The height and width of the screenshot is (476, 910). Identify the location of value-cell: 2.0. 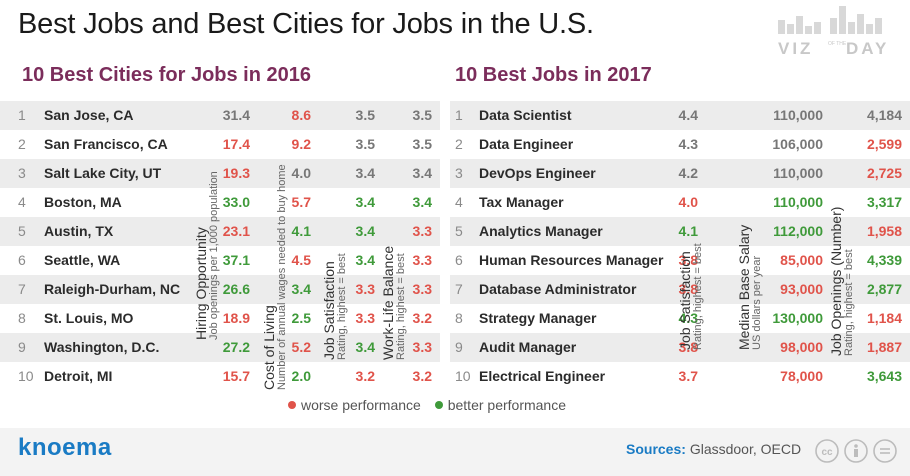
(301, 376).